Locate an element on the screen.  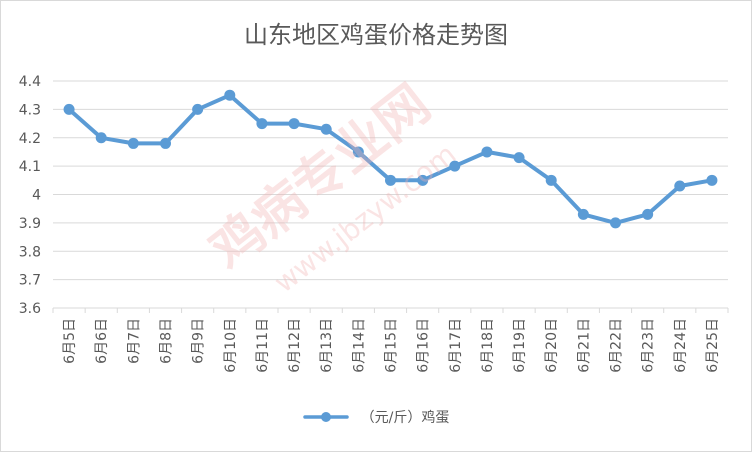
legend-line-marker-icon is located at coordinates (325, 417).